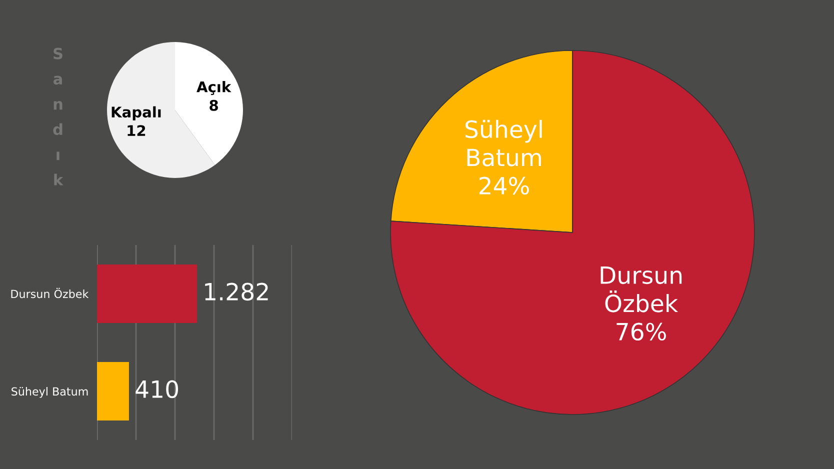 Image resolution: width=834 pixels, height=469 pixels. What do you see at coordinates (214, 88) in the screenshot?
I see `slice-label: Açık` at bounding box center [214, 88].